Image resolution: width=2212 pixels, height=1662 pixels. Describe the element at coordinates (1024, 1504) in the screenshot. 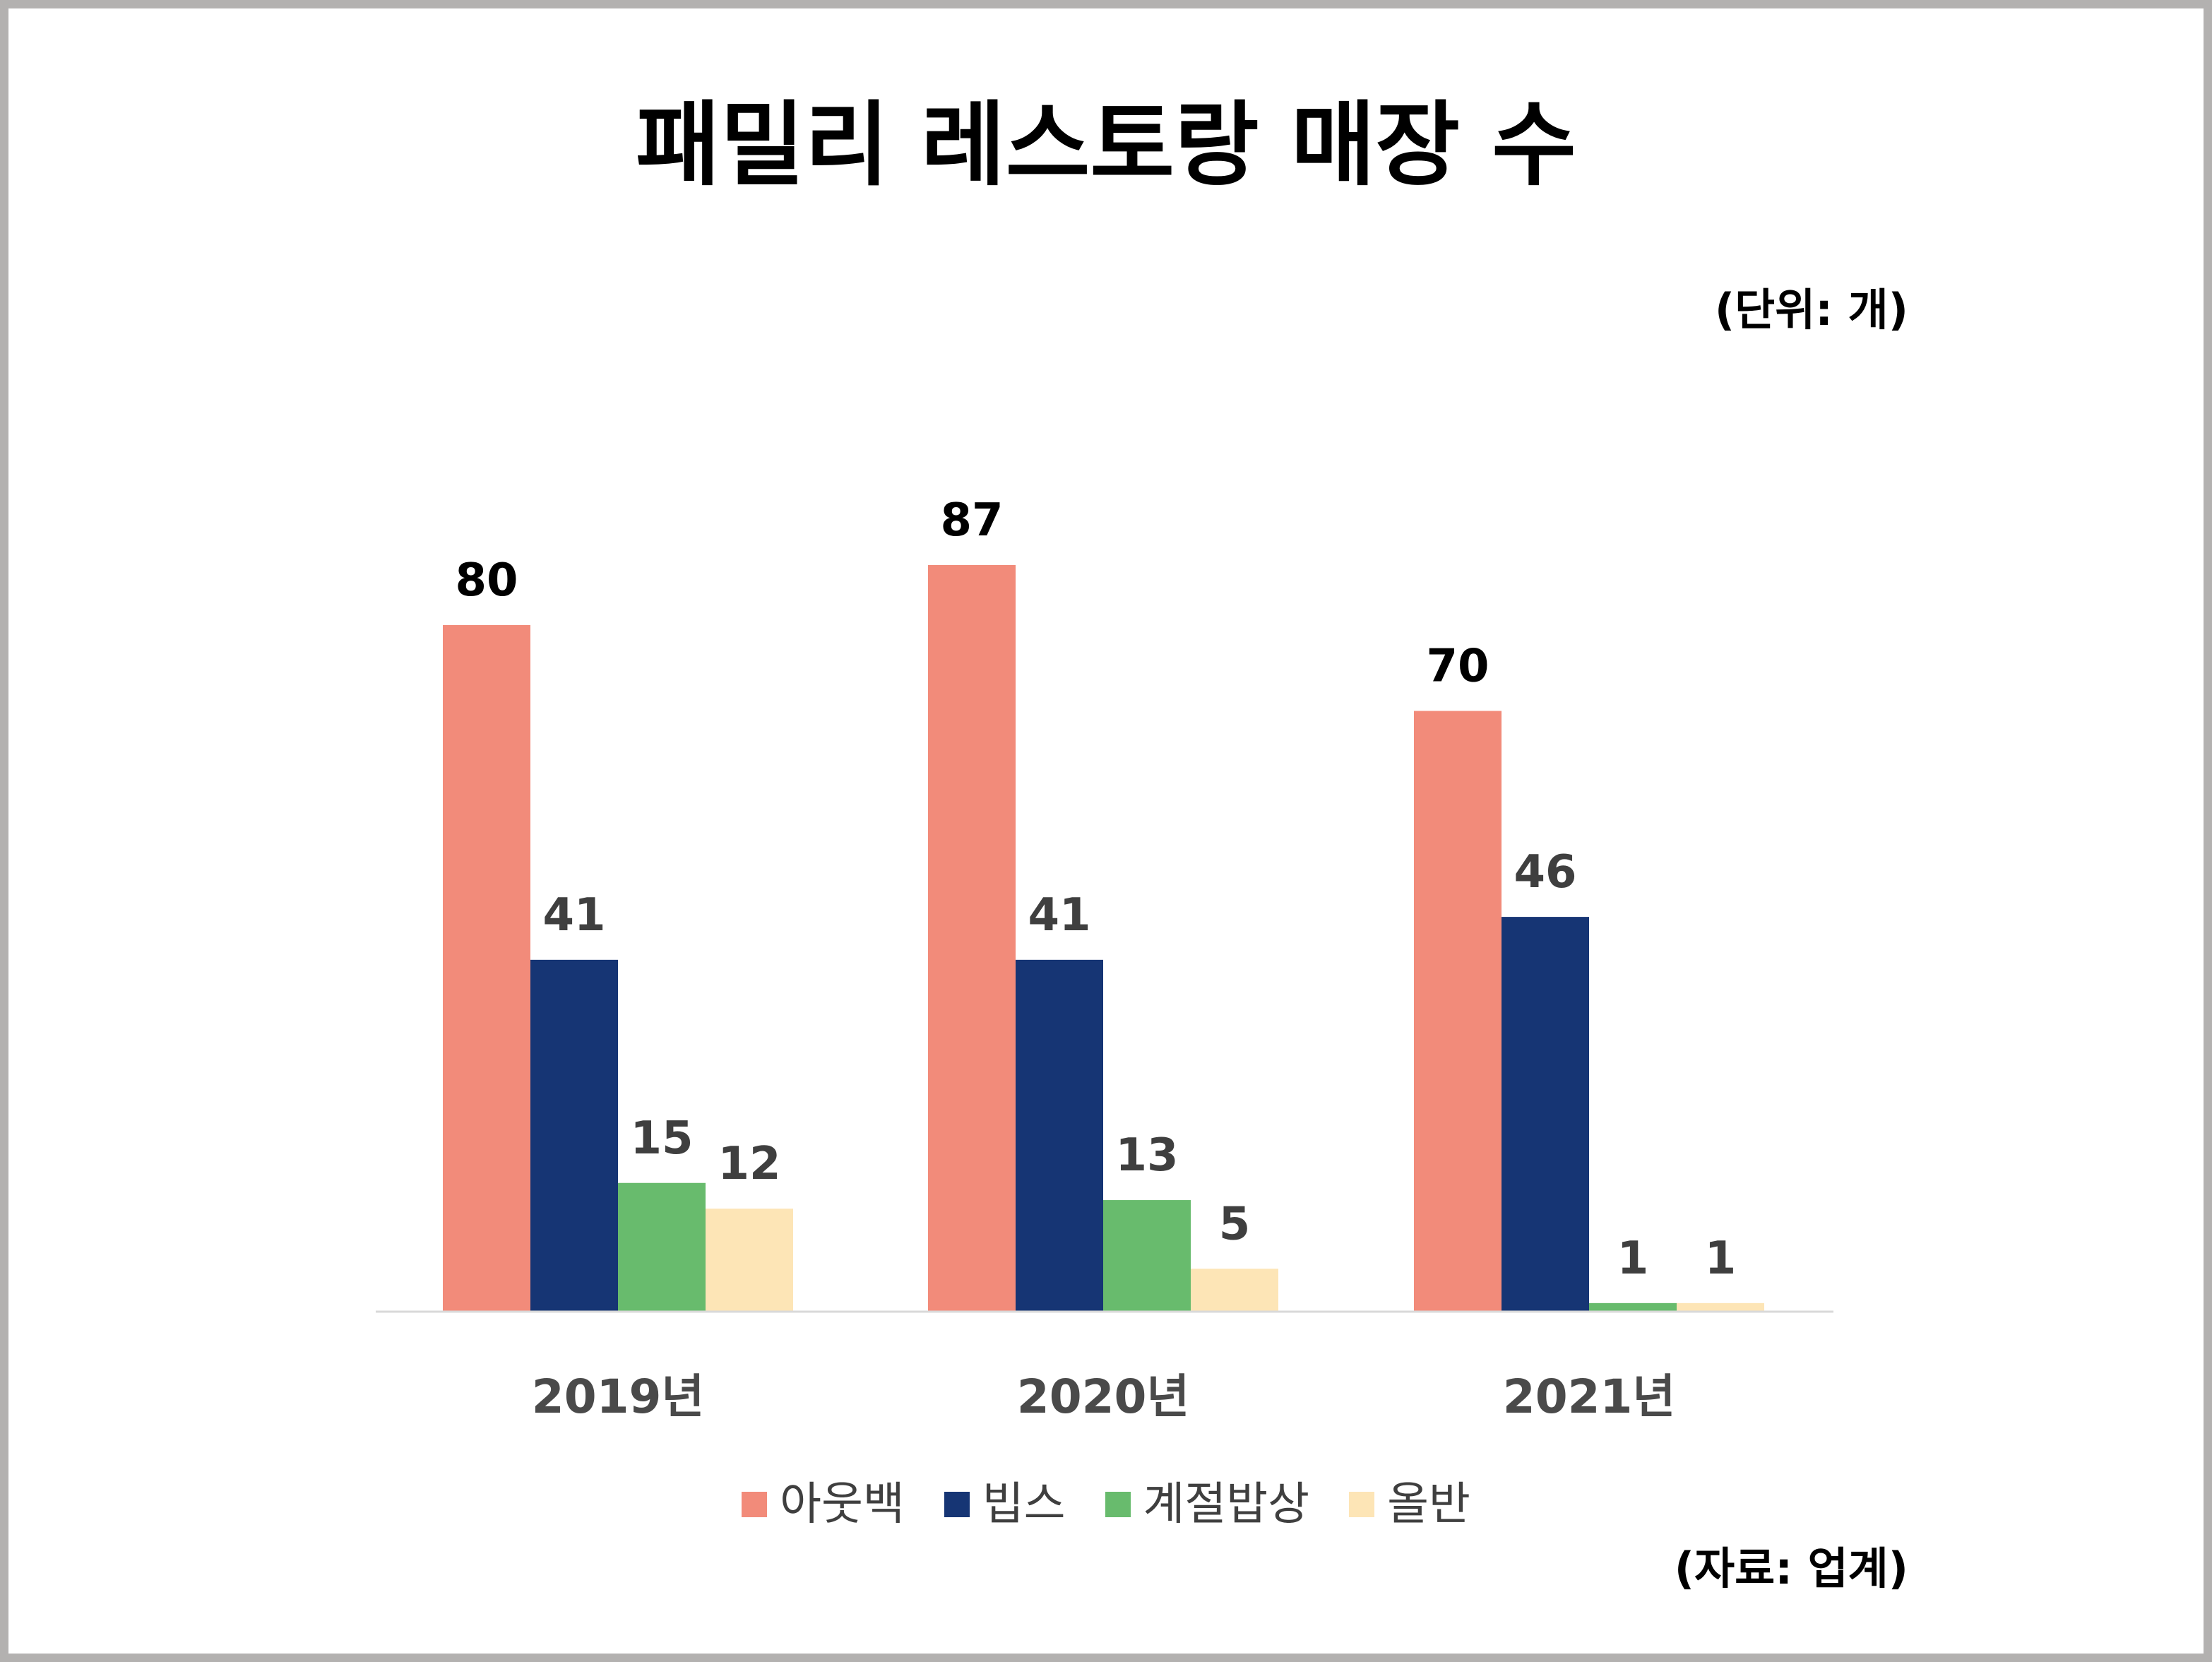

I see `legend-label: 빕스` at that location.